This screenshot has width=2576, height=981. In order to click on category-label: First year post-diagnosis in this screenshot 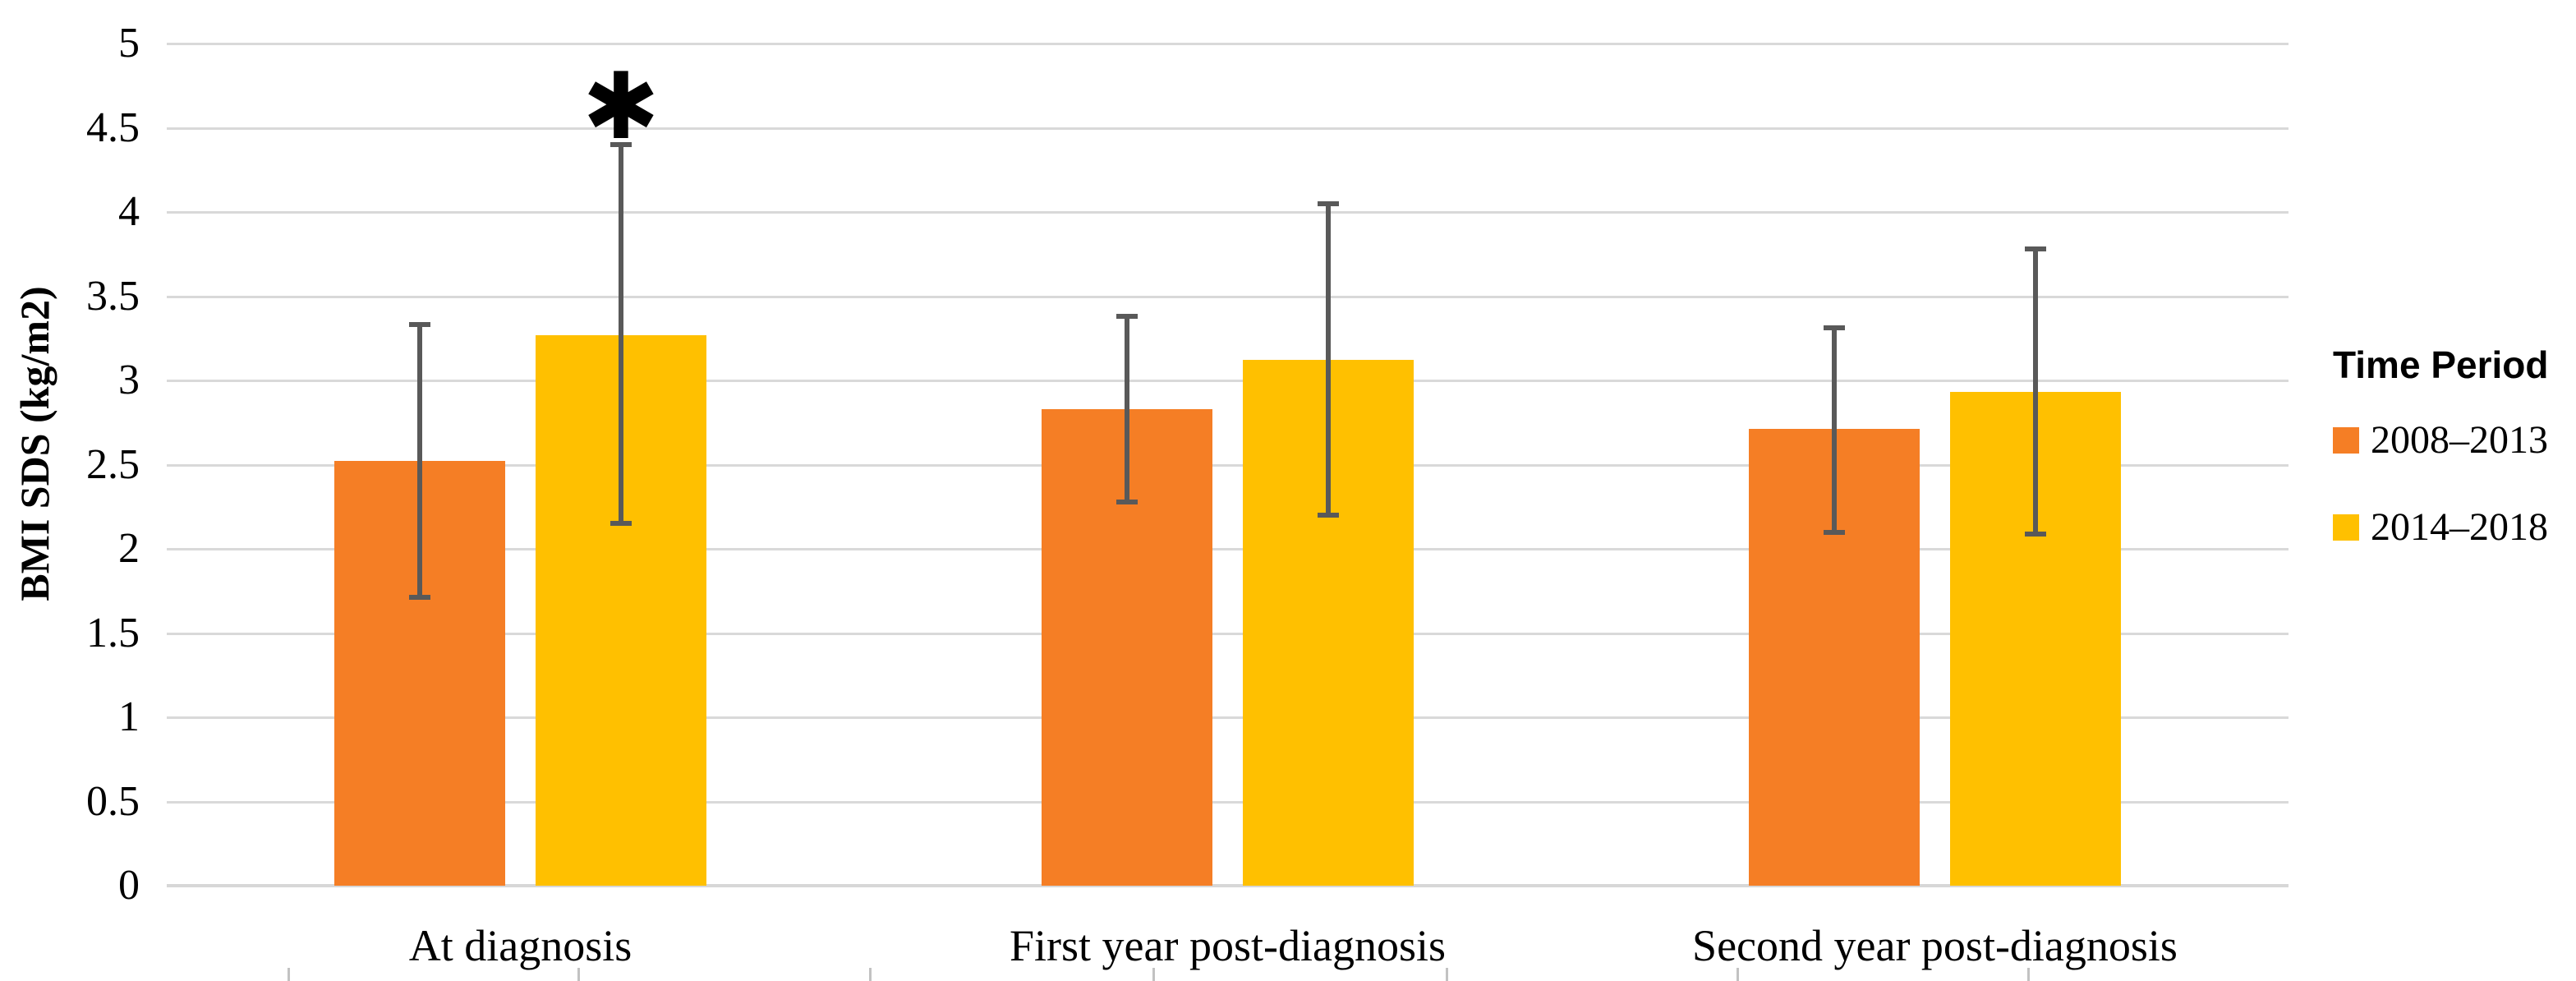, I will do `click(1228, 945)`.